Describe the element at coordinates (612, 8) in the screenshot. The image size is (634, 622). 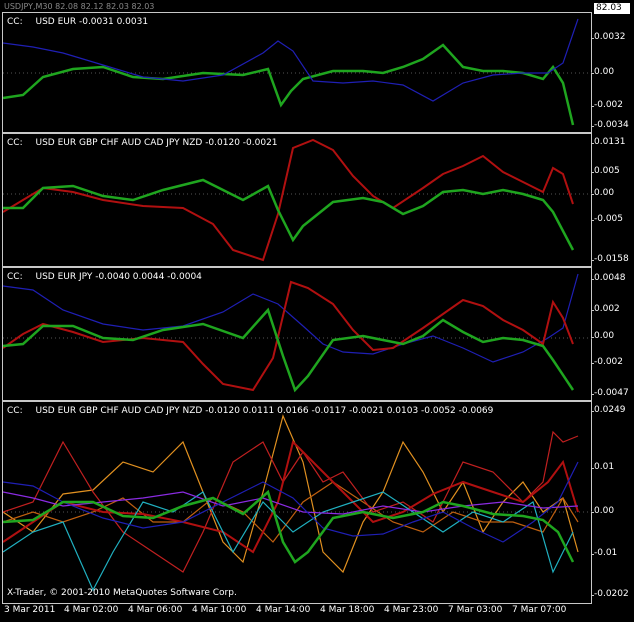
I see `current-price-label: 82.03` at that location.